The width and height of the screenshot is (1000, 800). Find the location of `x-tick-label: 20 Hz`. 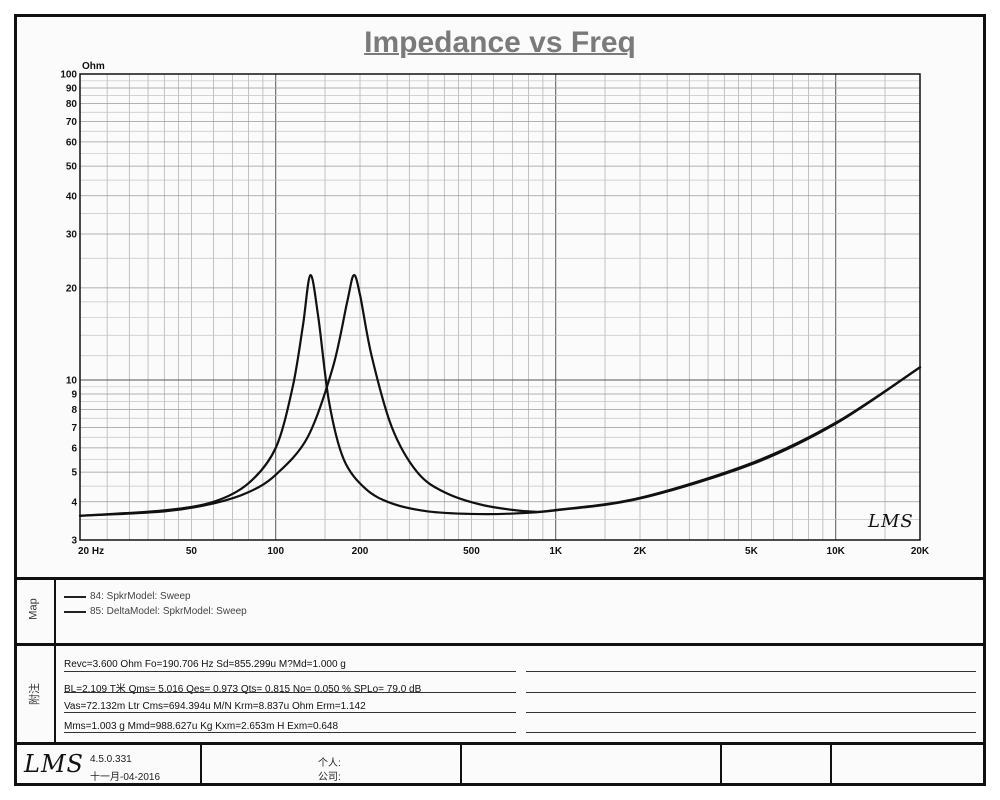

x-tick-label: 20 Hz is located at coordinates (91, 551).